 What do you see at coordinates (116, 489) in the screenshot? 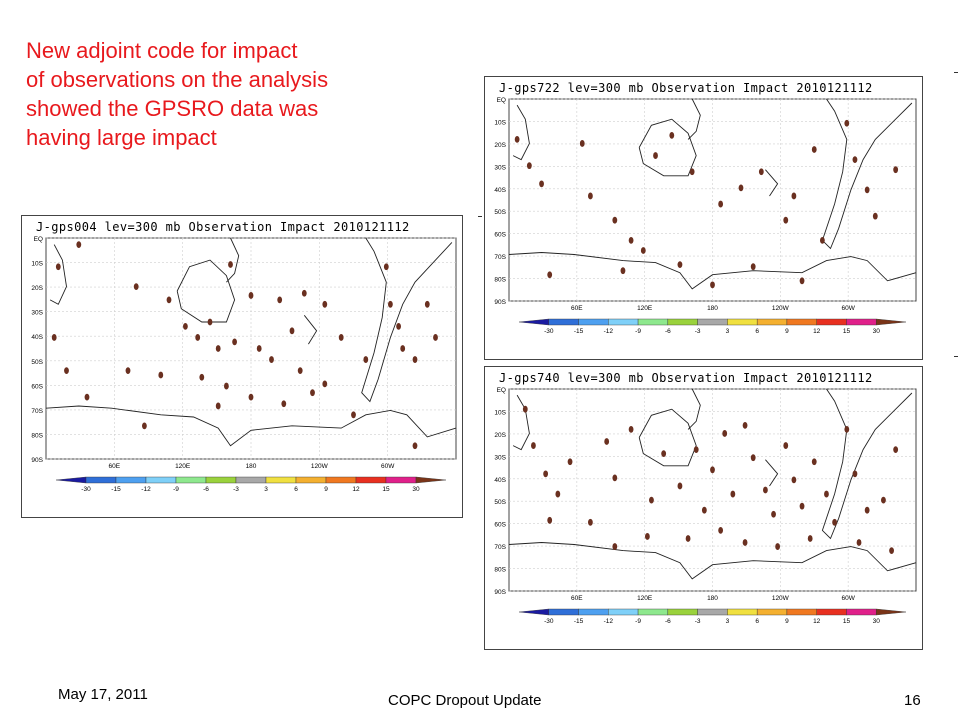
I see `colorbar-label: -15` at bounding box center [116, 489].